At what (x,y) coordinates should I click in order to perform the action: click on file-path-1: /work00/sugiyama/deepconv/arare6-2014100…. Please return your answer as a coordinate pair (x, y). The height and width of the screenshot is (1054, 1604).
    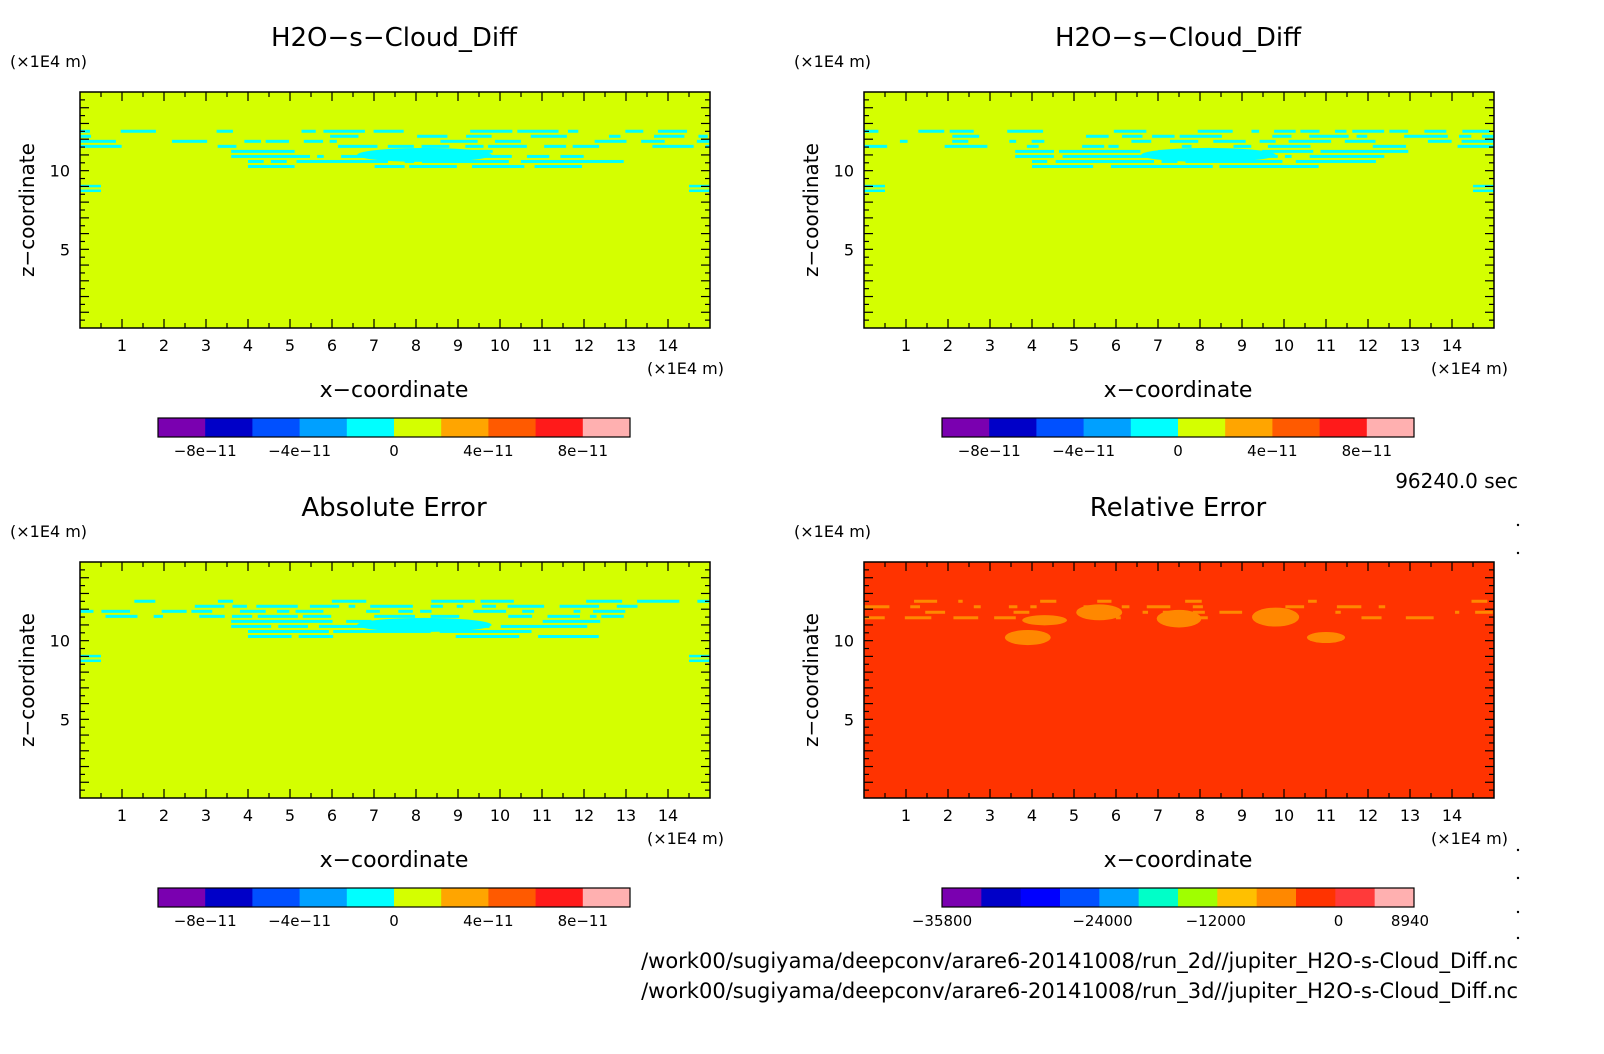
    Looking at the image, I should click on (1079, 961).